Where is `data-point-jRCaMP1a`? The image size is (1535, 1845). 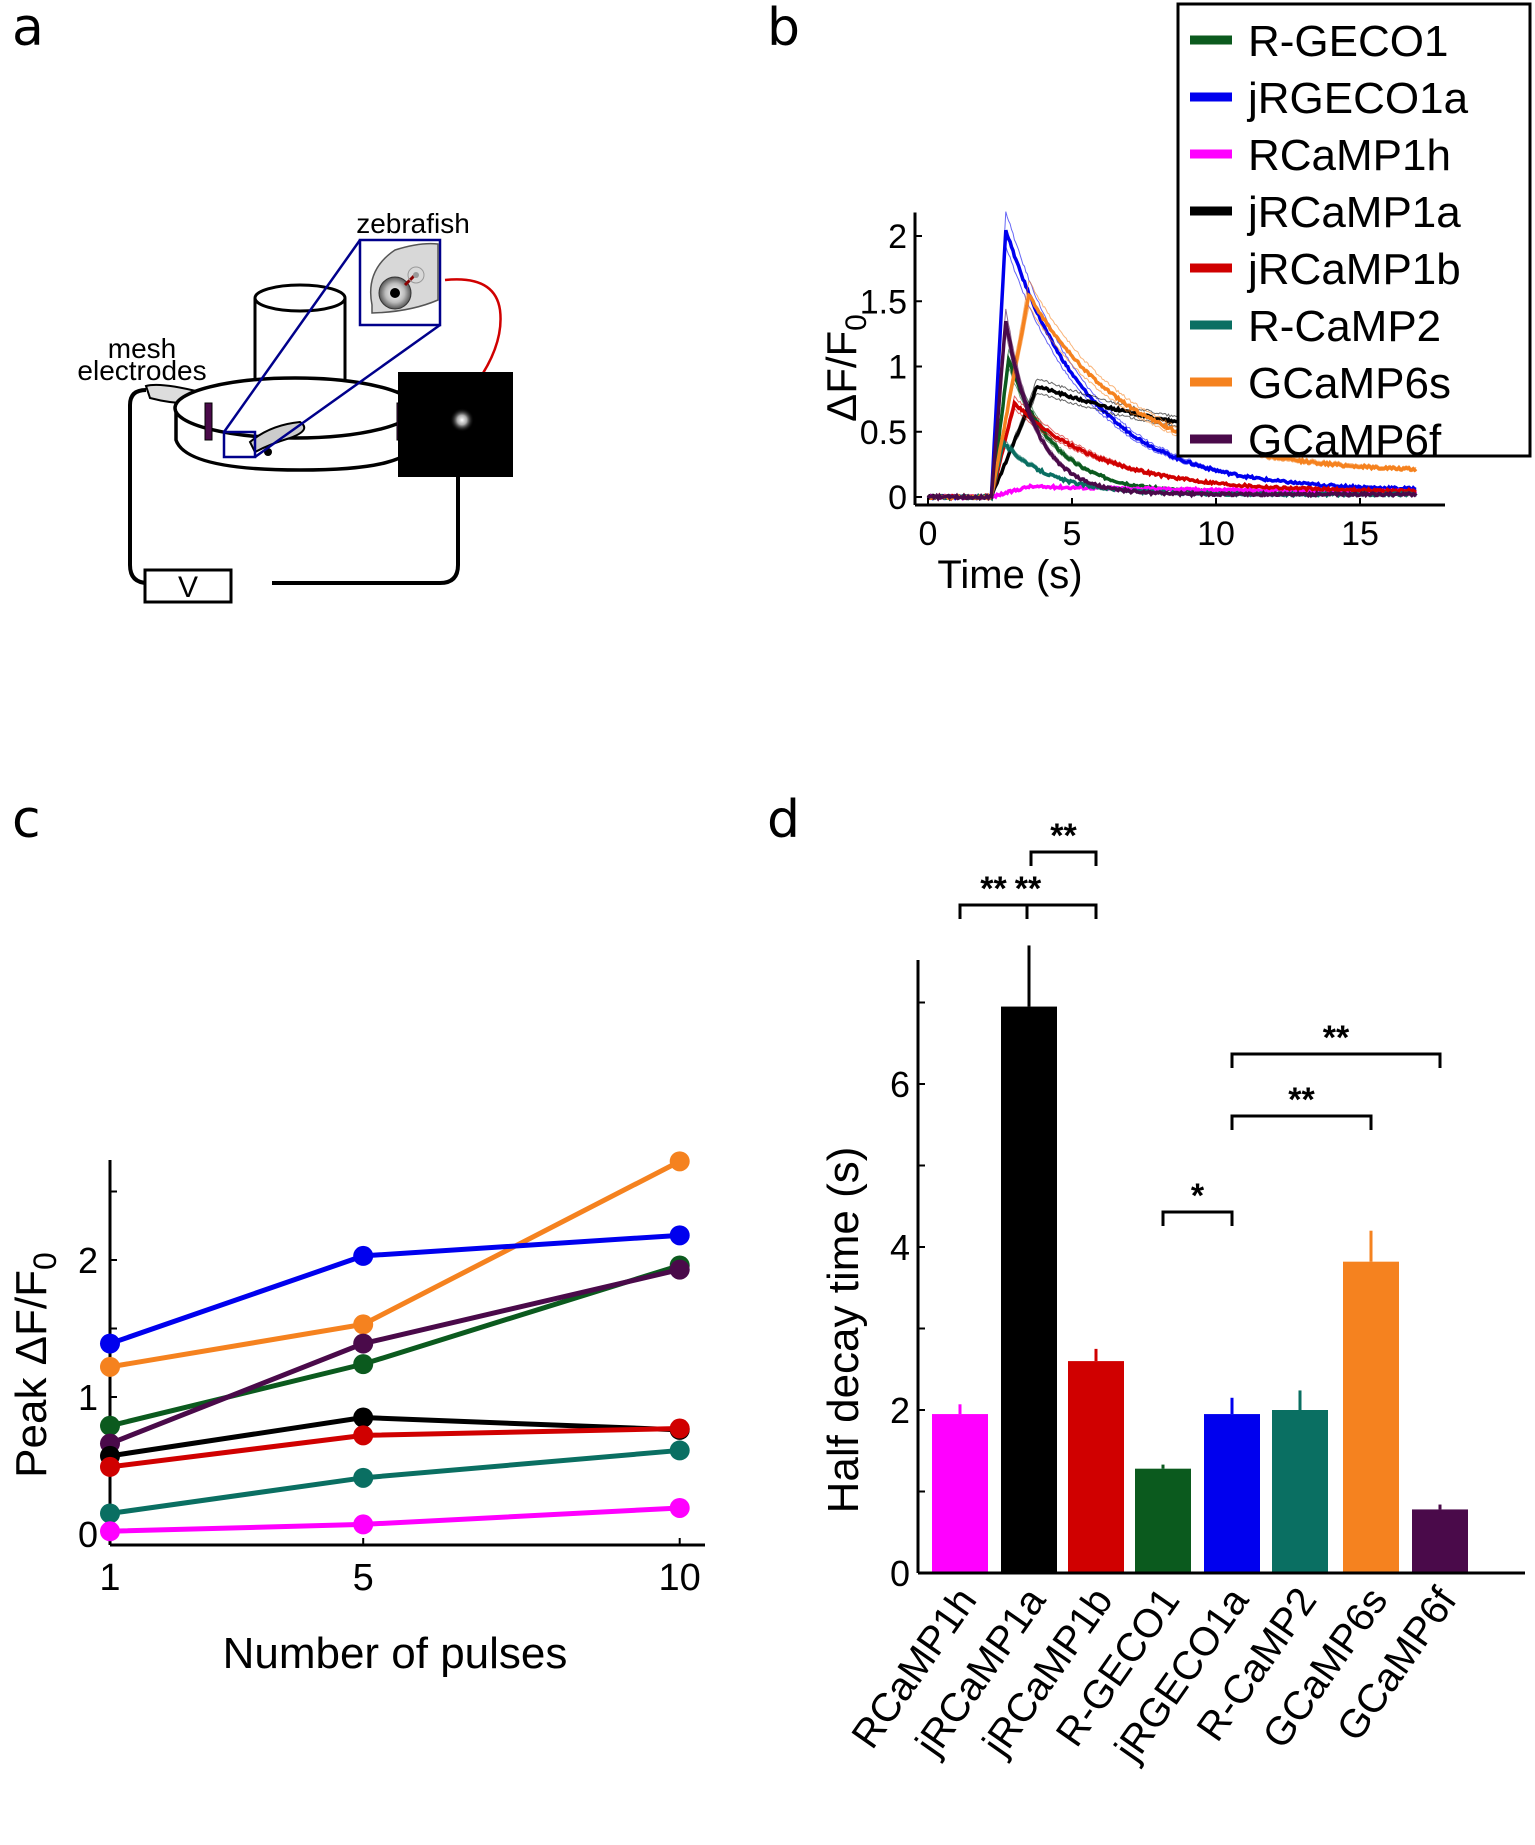 data-point-jRCaMP1a is located at coordinates (363, 1417).